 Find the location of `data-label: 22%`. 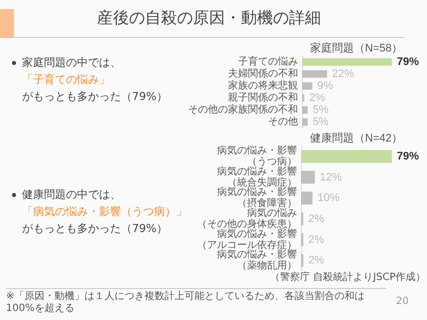

data-label: 22% is located at coordinates (343, 74).